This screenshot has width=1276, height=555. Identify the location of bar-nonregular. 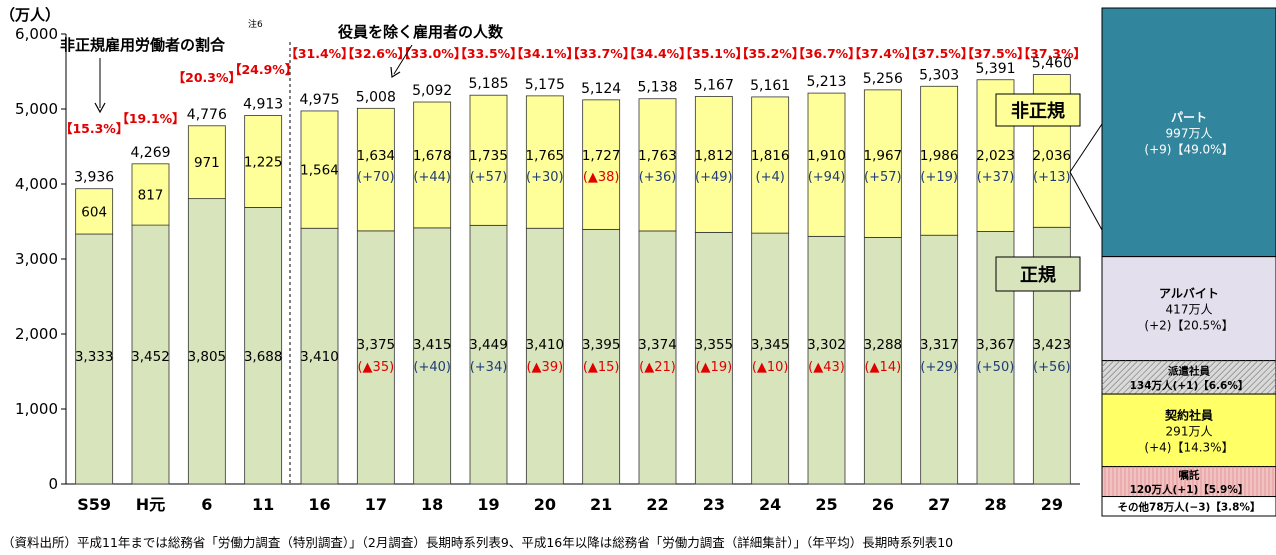
(601, 164).